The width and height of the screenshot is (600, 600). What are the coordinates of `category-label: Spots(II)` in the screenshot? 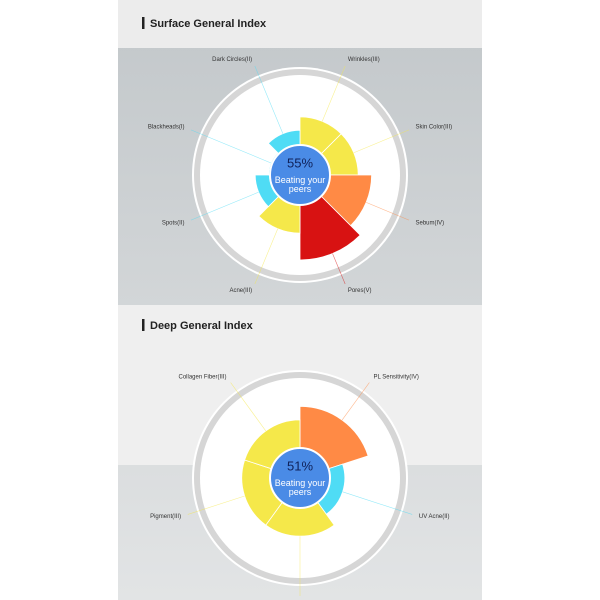 It's located at (173, 223).